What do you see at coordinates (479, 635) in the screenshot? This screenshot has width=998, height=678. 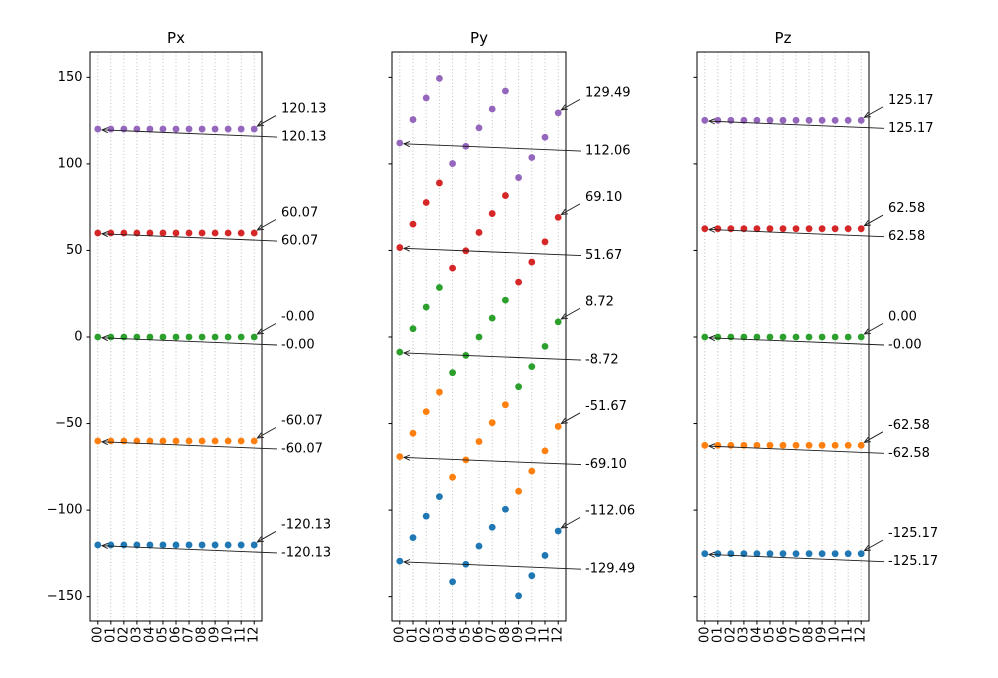 I see `x-tick-label: 06` at bounding box center [479, 635].